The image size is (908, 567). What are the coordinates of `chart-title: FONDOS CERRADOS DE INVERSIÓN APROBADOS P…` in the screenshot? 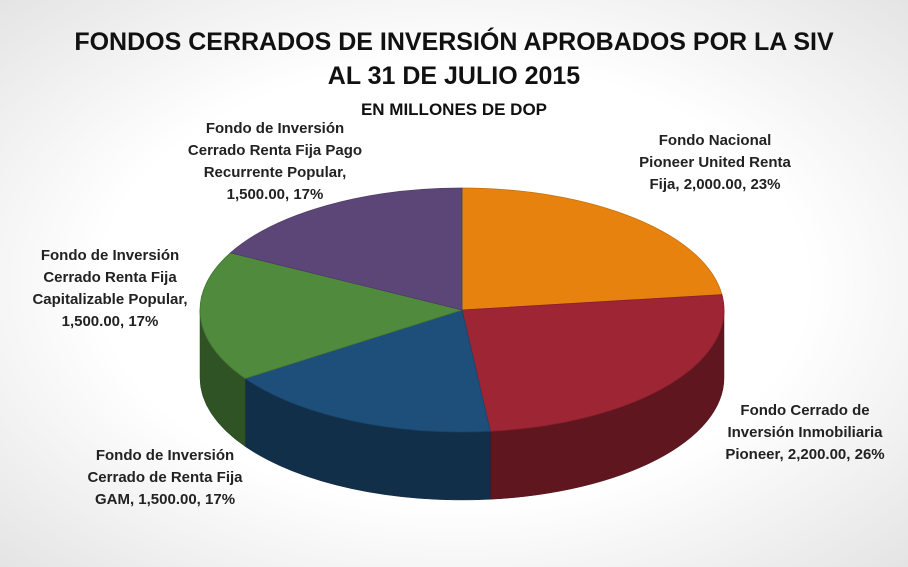 It's located at (454, 42).